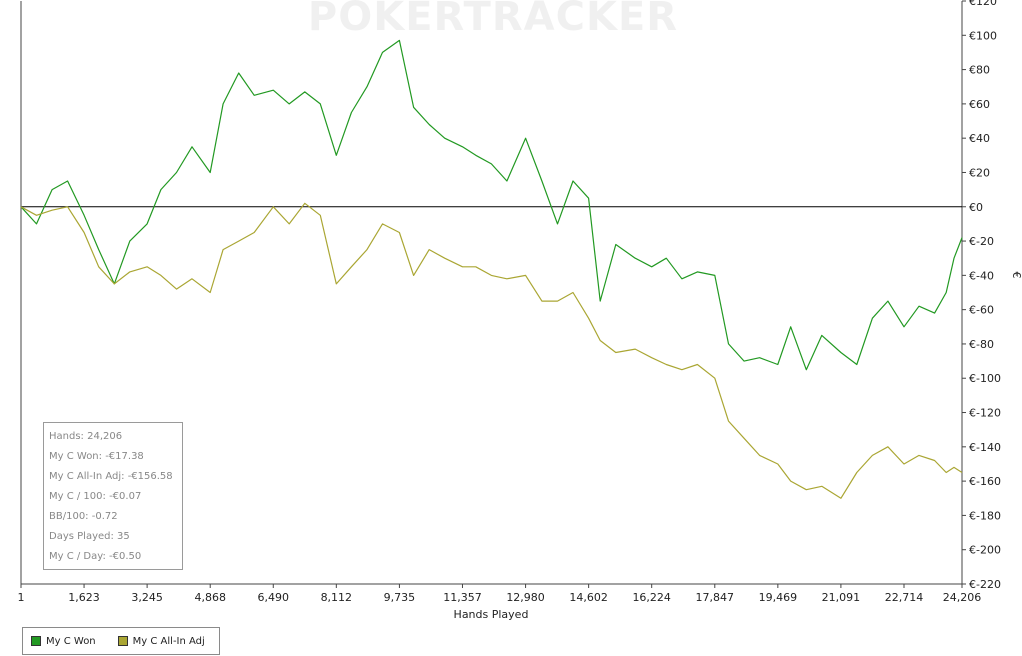 Image resolution: width=1022 pixels, height=656 pixels. What do you see at coordinates (985, 447) in the screenshot?
I see `y-tick-label: €-140` at bounding box center [985, 447].